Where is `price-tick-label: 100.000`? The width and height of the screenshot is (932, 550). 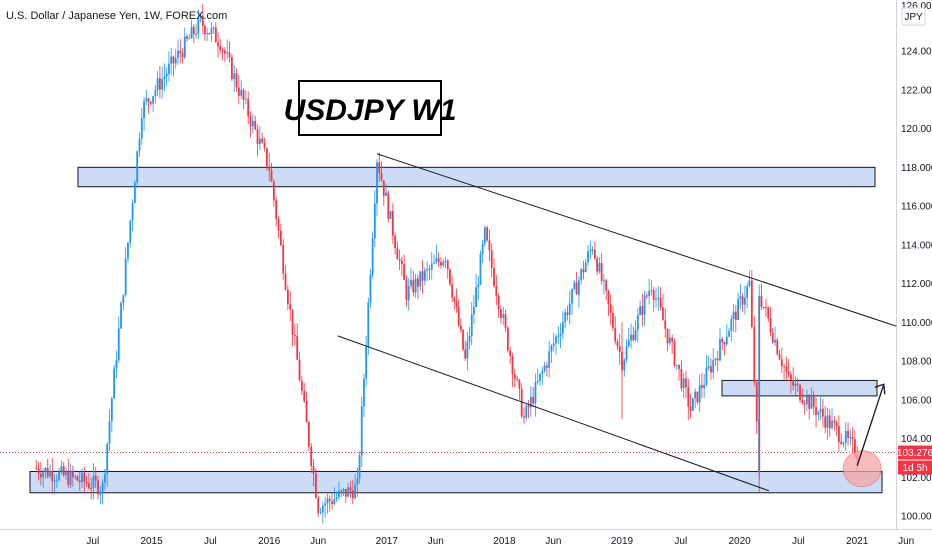 price-tick-label: 100.000 is located at coordinates (916, 517).